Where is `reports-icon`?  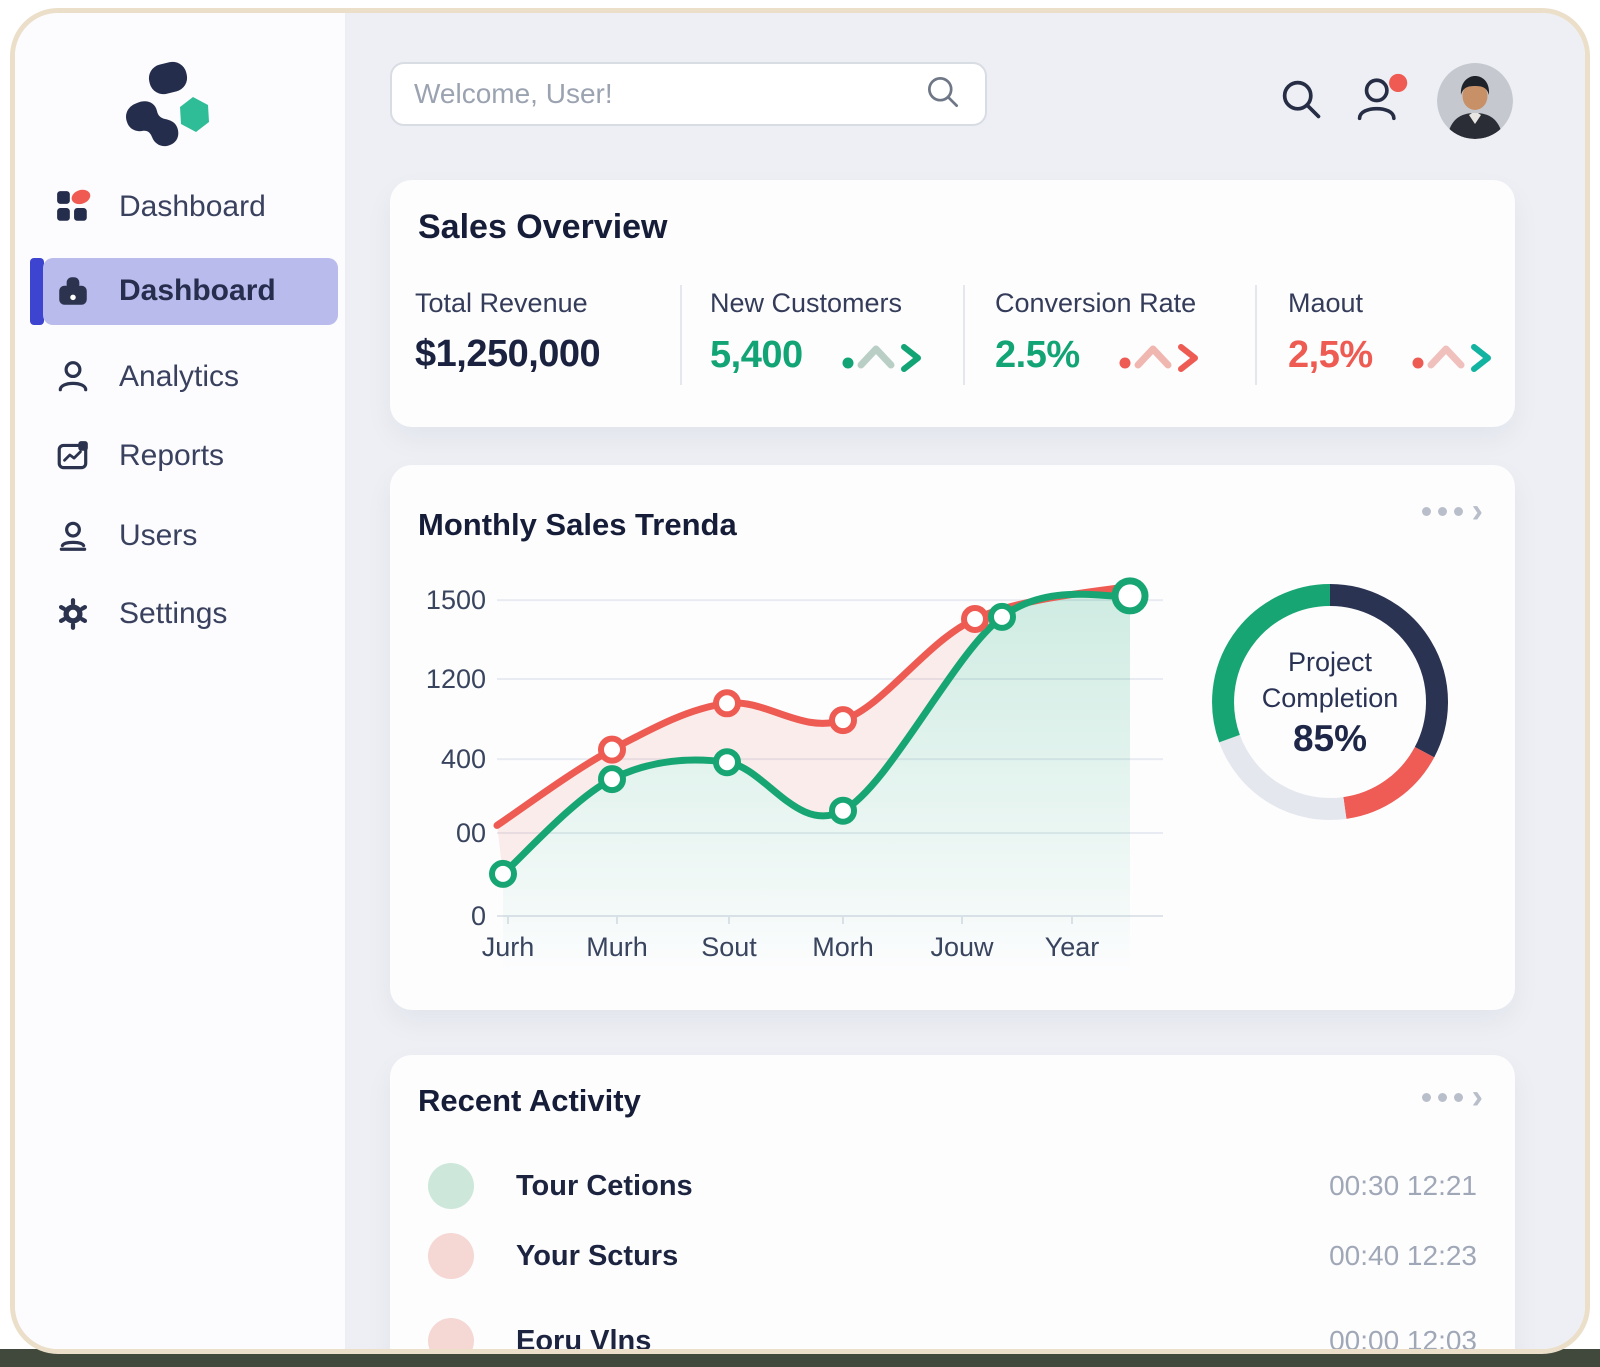 reports-icon is located at coordinates (73, 456).